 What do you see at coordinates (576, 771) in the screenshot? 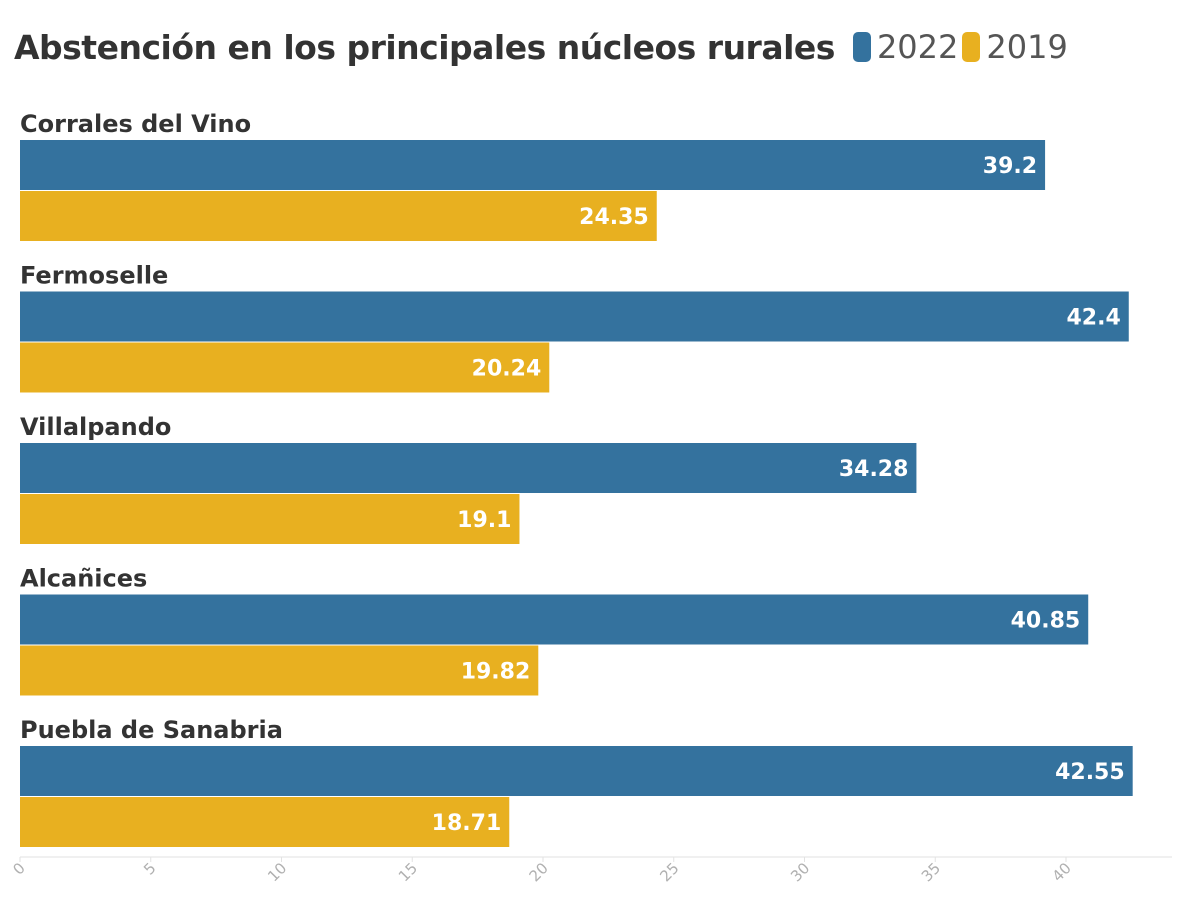
I see `bar-2022-puebla-de-sanabria` at bounding box center [576, 771].